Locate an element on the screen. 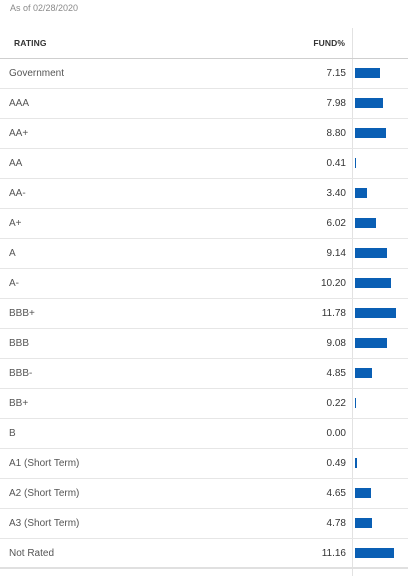 This screenshot has height=576, width=408. table-row: BBB 9.08 is located at coordinates (204, 344).